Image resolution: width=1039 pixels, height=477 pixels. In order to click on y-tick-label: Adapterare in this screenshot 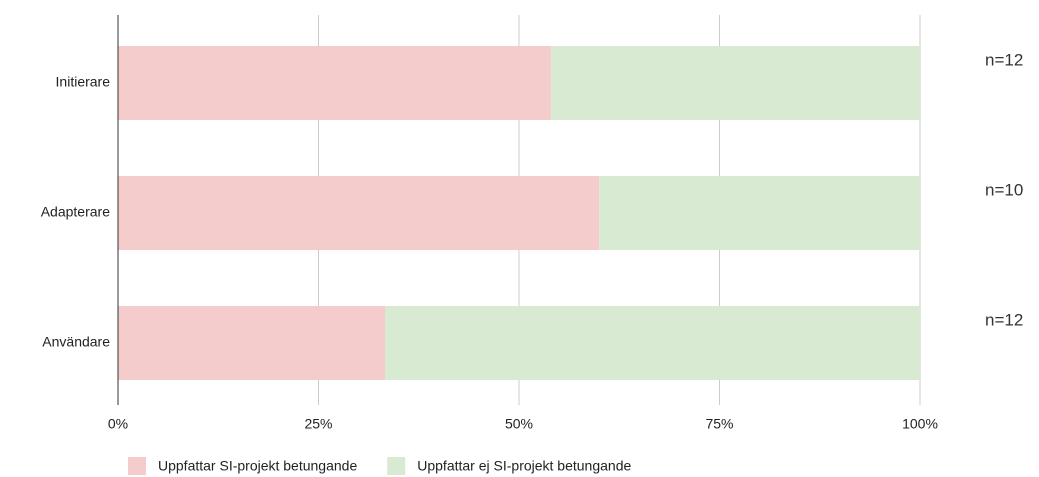, I will do `click(75, 212)`.